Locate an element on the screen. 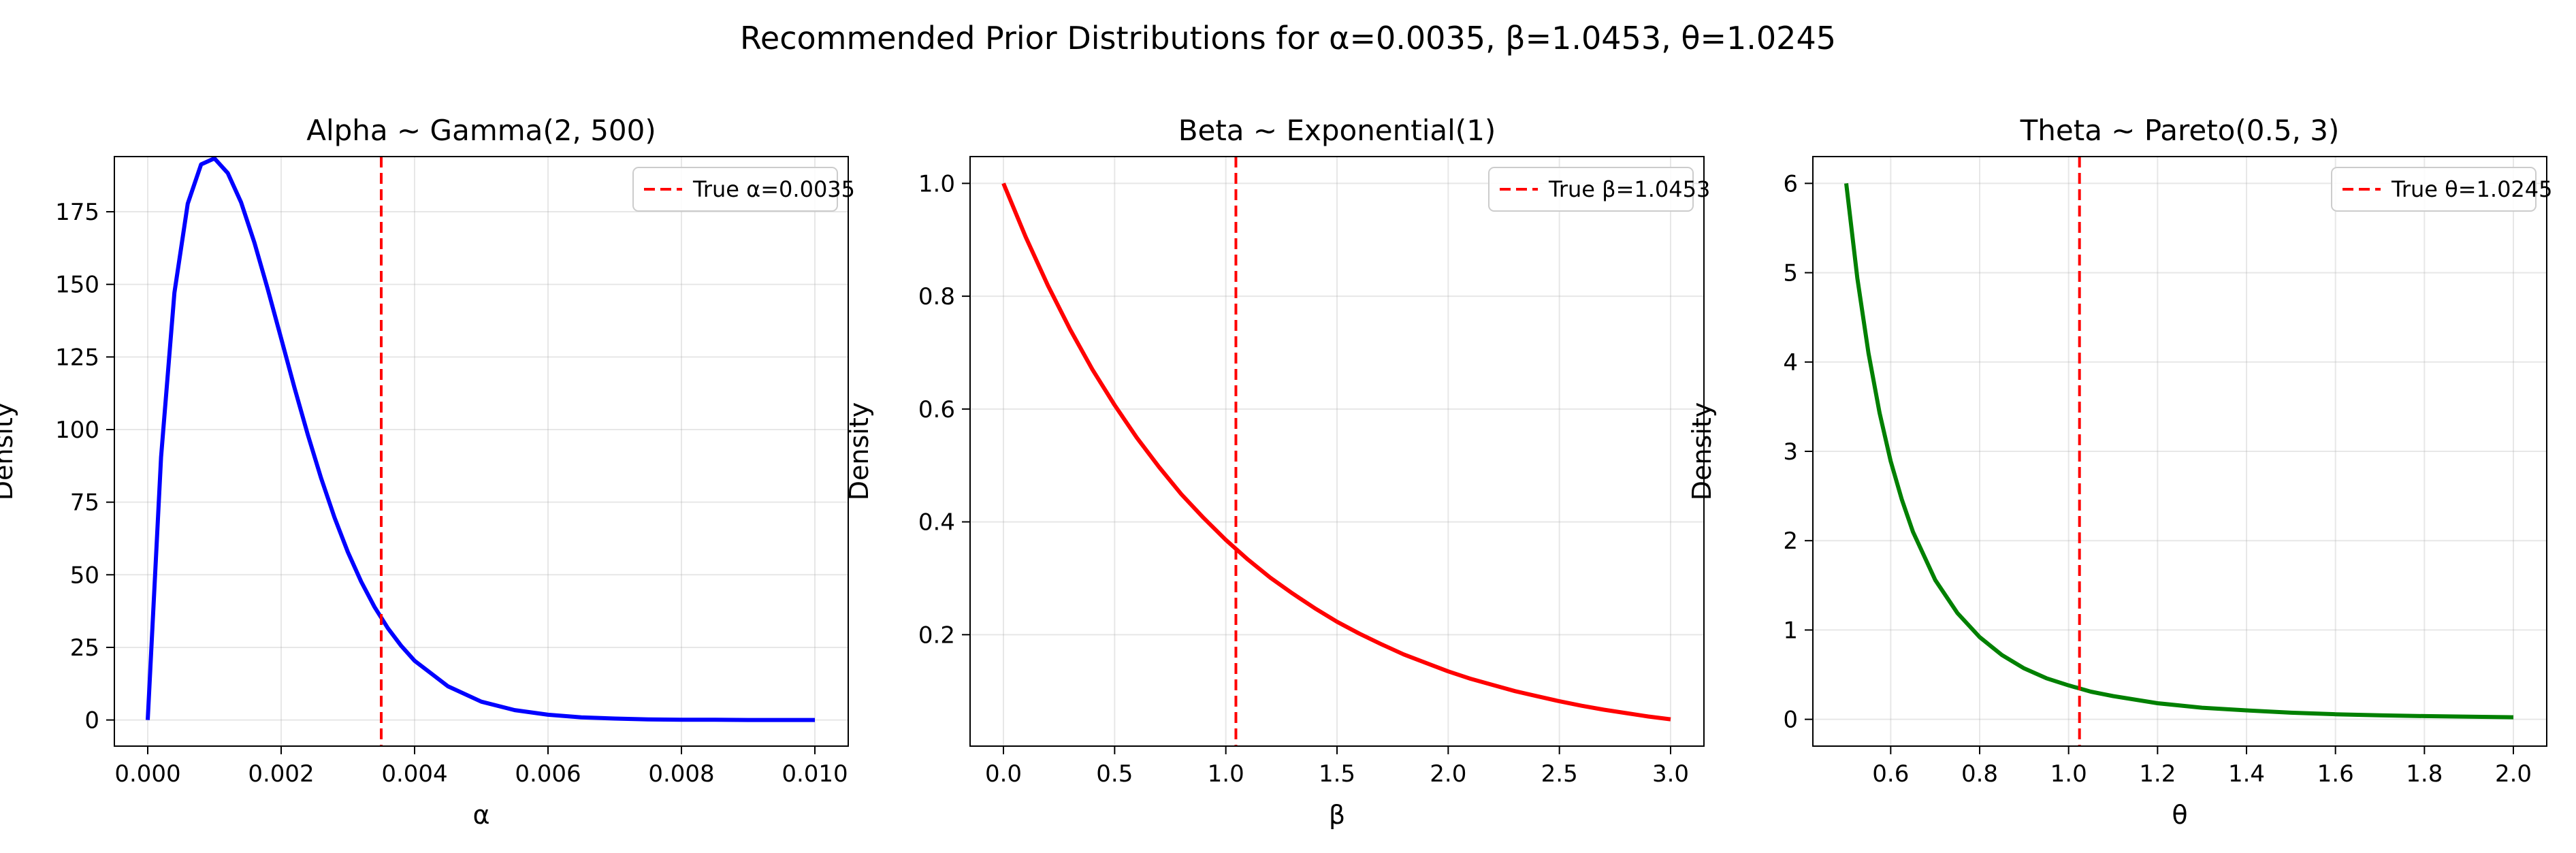  x-tick-label: 0.010 is located at coordinates (815, 774).